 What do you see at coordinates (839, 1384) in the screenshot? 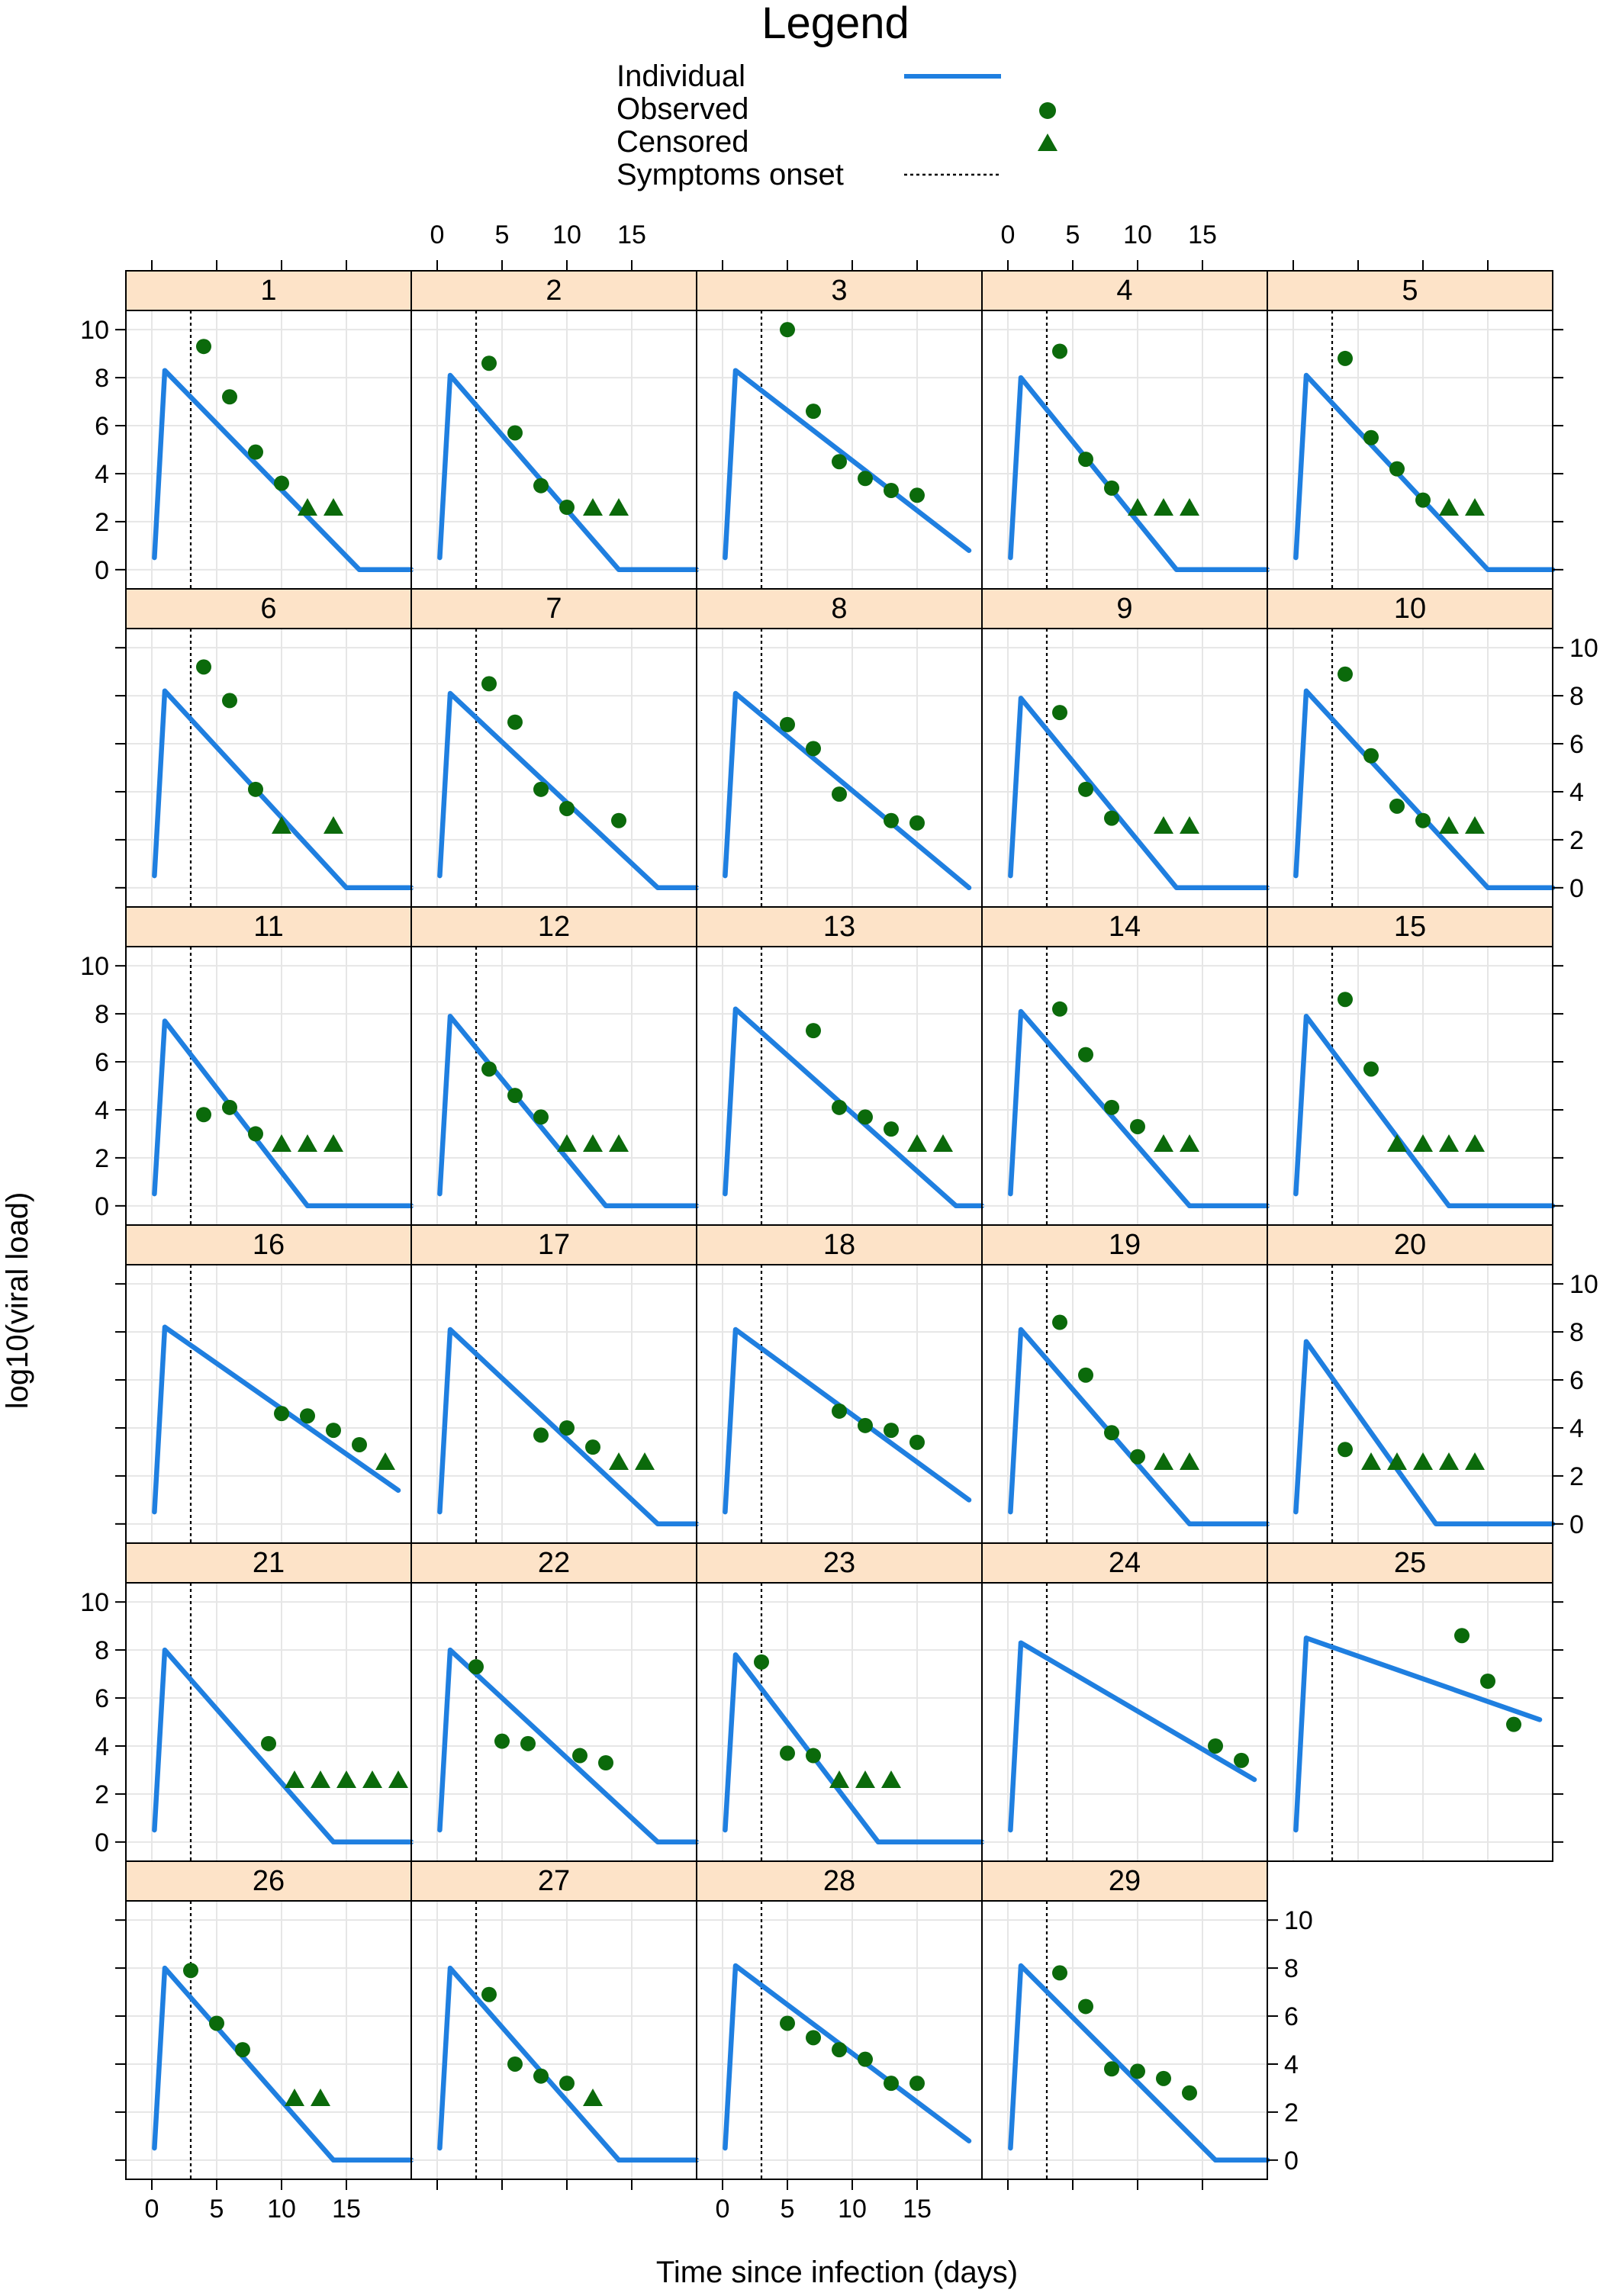
I see `panel-18: 18` at bounding box center [839, 1384].